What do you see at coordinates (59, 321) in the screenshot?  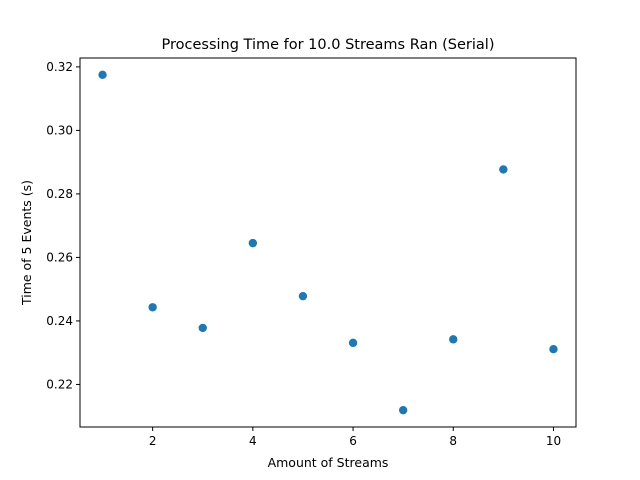 I see `y-tick-label: 0.24` at bounding box center [59, 321].